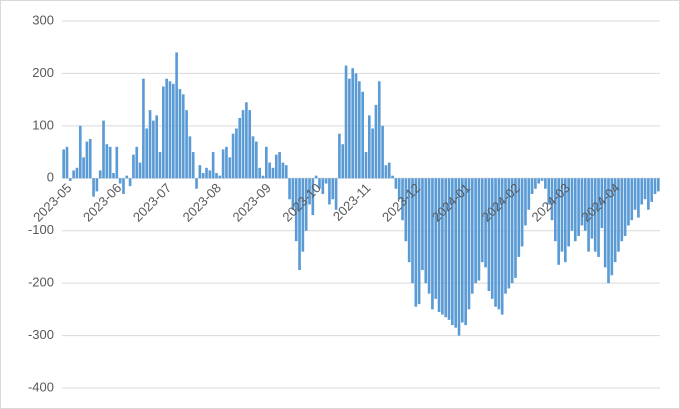 Image resolution: width=680 pixels, height=409 pixels. What do you see at coordinates (43, 72) in the screenshot?
I see `y-tick-label: 200` at bounding box center [43, 72].